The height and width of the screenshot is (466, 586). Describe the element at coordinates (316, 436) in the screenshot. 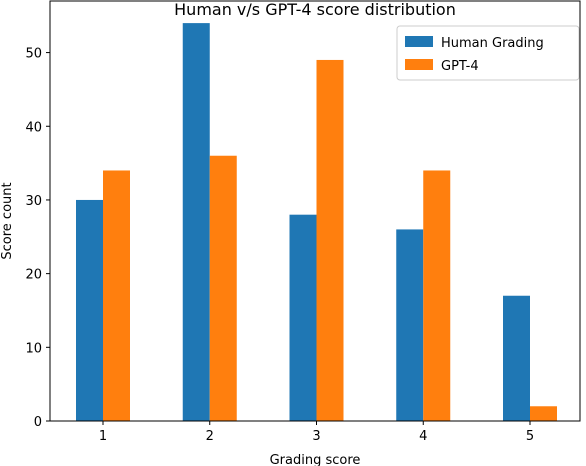

I see `x-tick-label-3: 3` at that location.